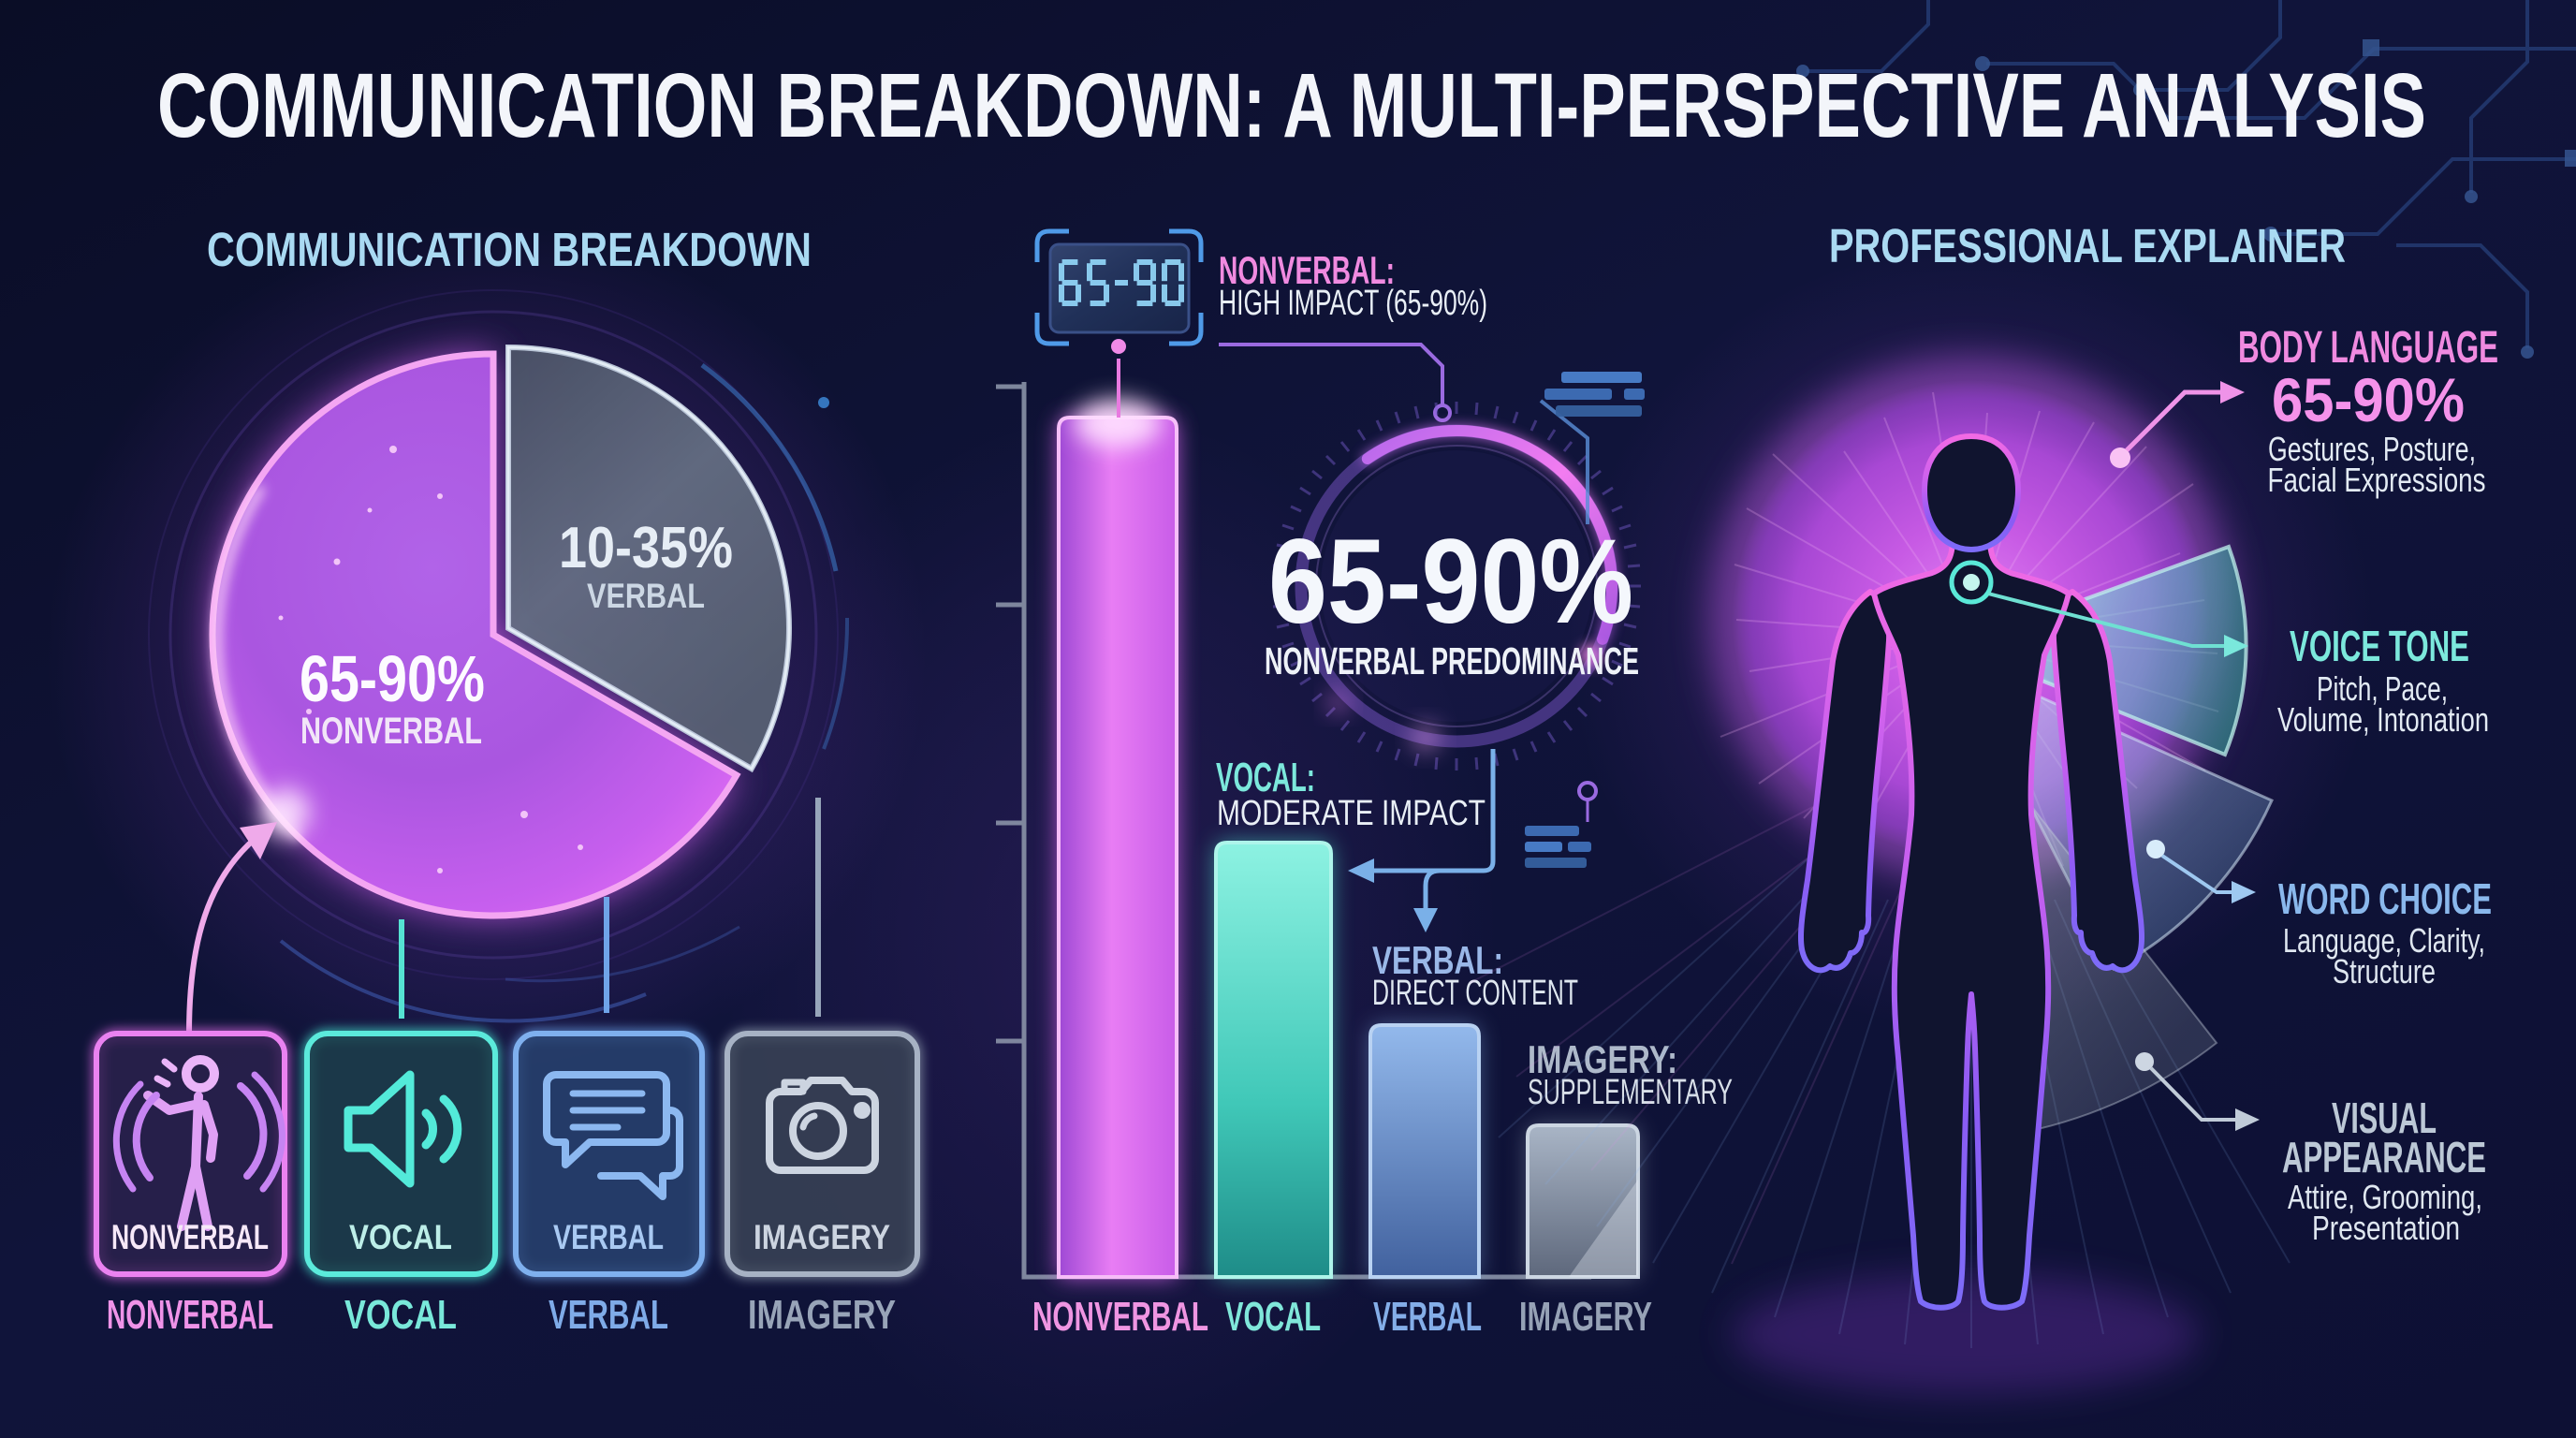 The image size is (2576, 1438). I want to click on svg-text: Gestures, Posture,, so click(2372, 449).